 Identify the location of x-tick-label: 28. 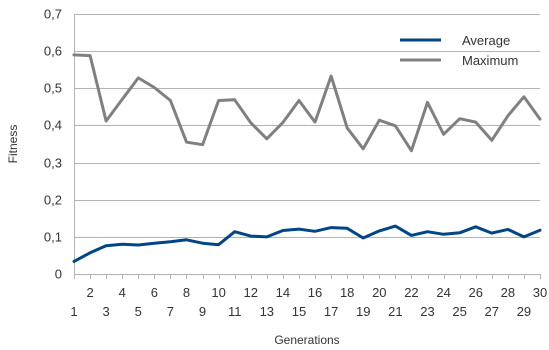
(508, 292).